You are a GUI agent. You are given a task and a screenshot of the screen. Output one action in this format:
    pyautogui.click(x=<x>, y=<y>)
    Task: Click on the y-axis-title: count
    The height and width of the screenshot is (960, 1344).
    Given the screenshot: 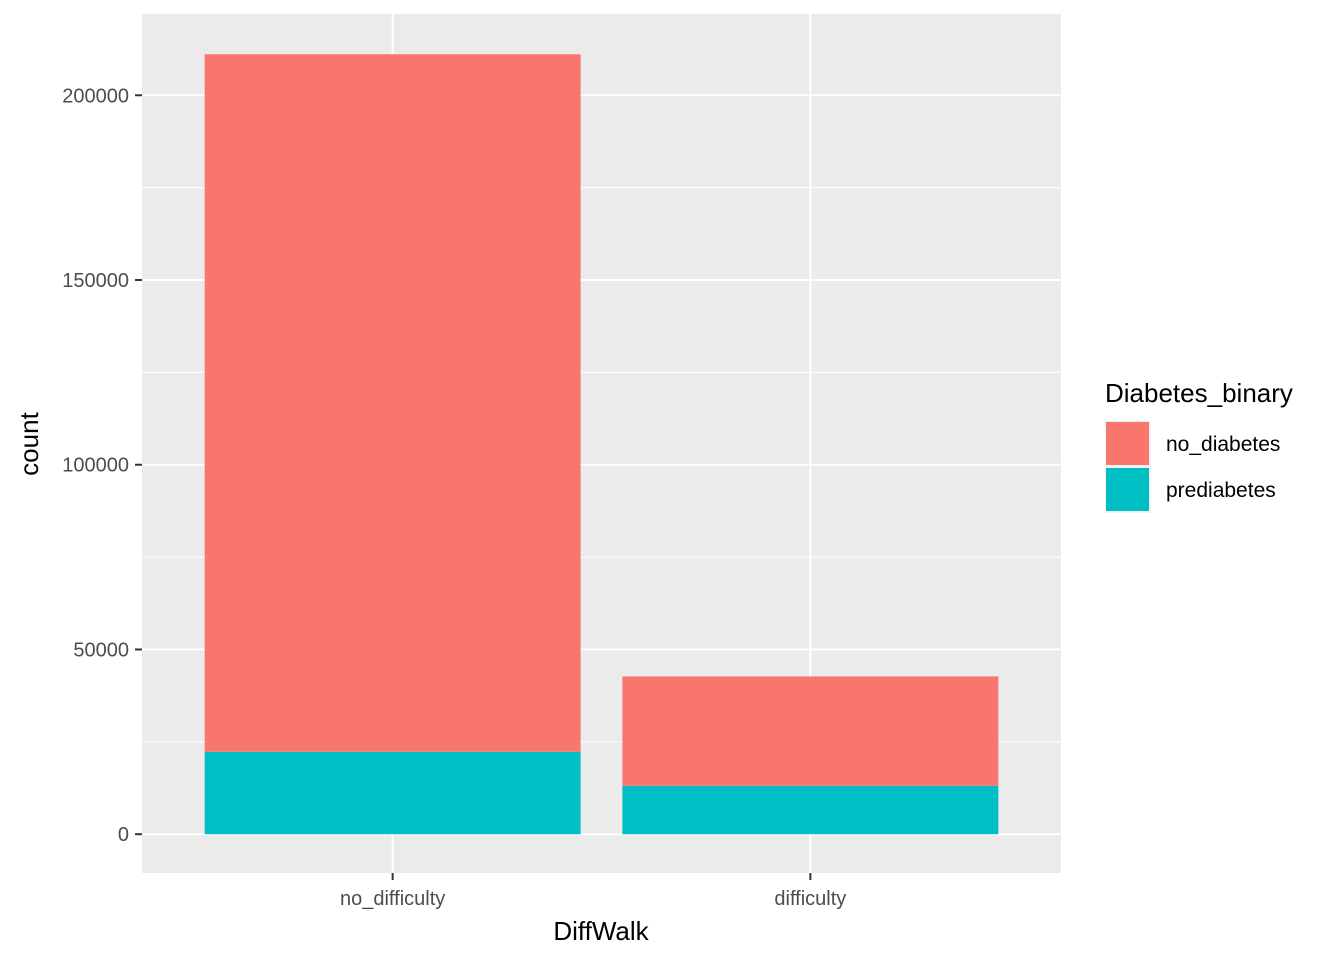 What is the action you would take?
    pyautogui.click(x=29, y=443)
    